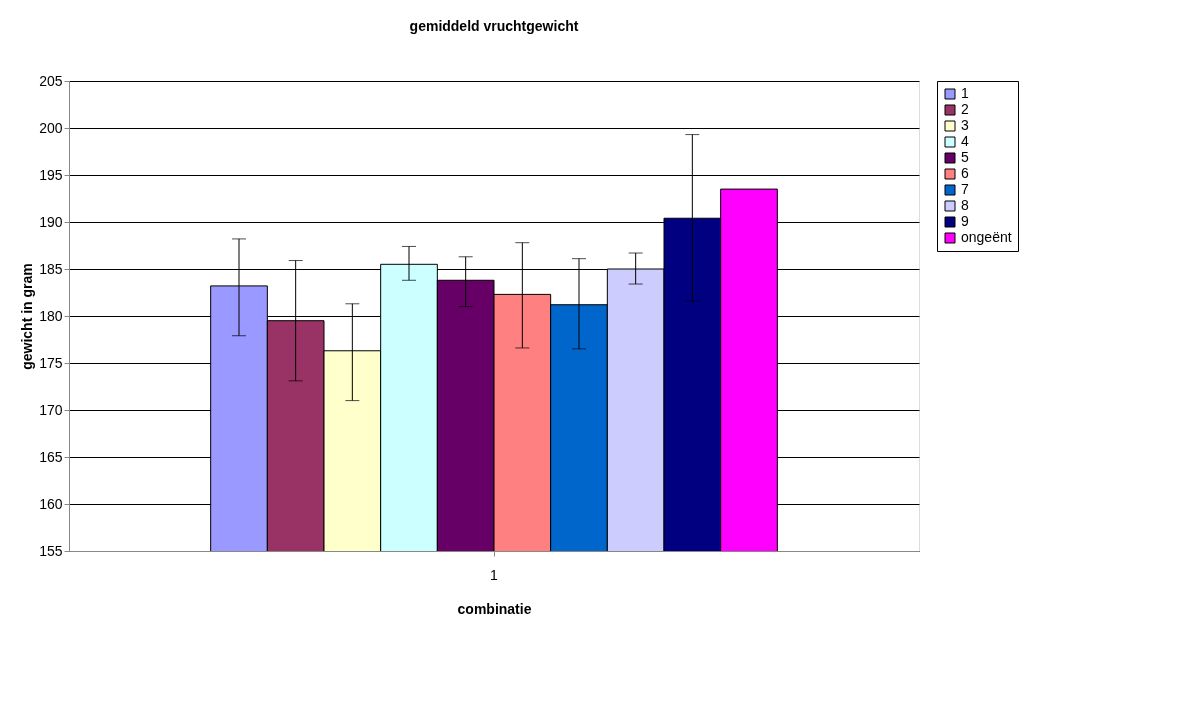  I want to click on legend-label: 7, so click(965, 189).